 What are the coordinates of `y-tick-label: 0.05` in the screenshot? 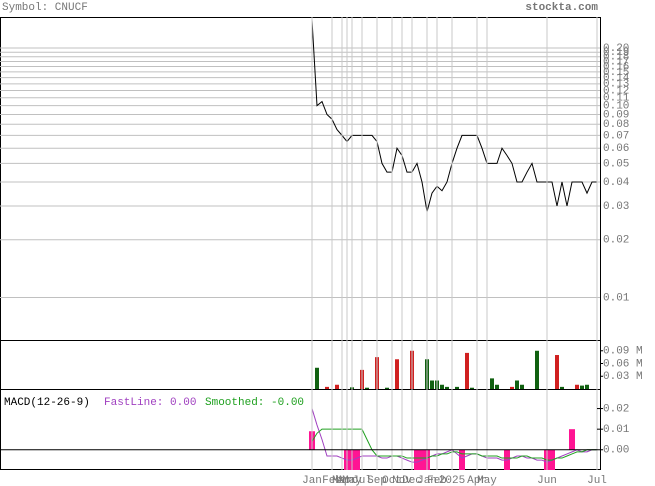 It's located at (616, 164).